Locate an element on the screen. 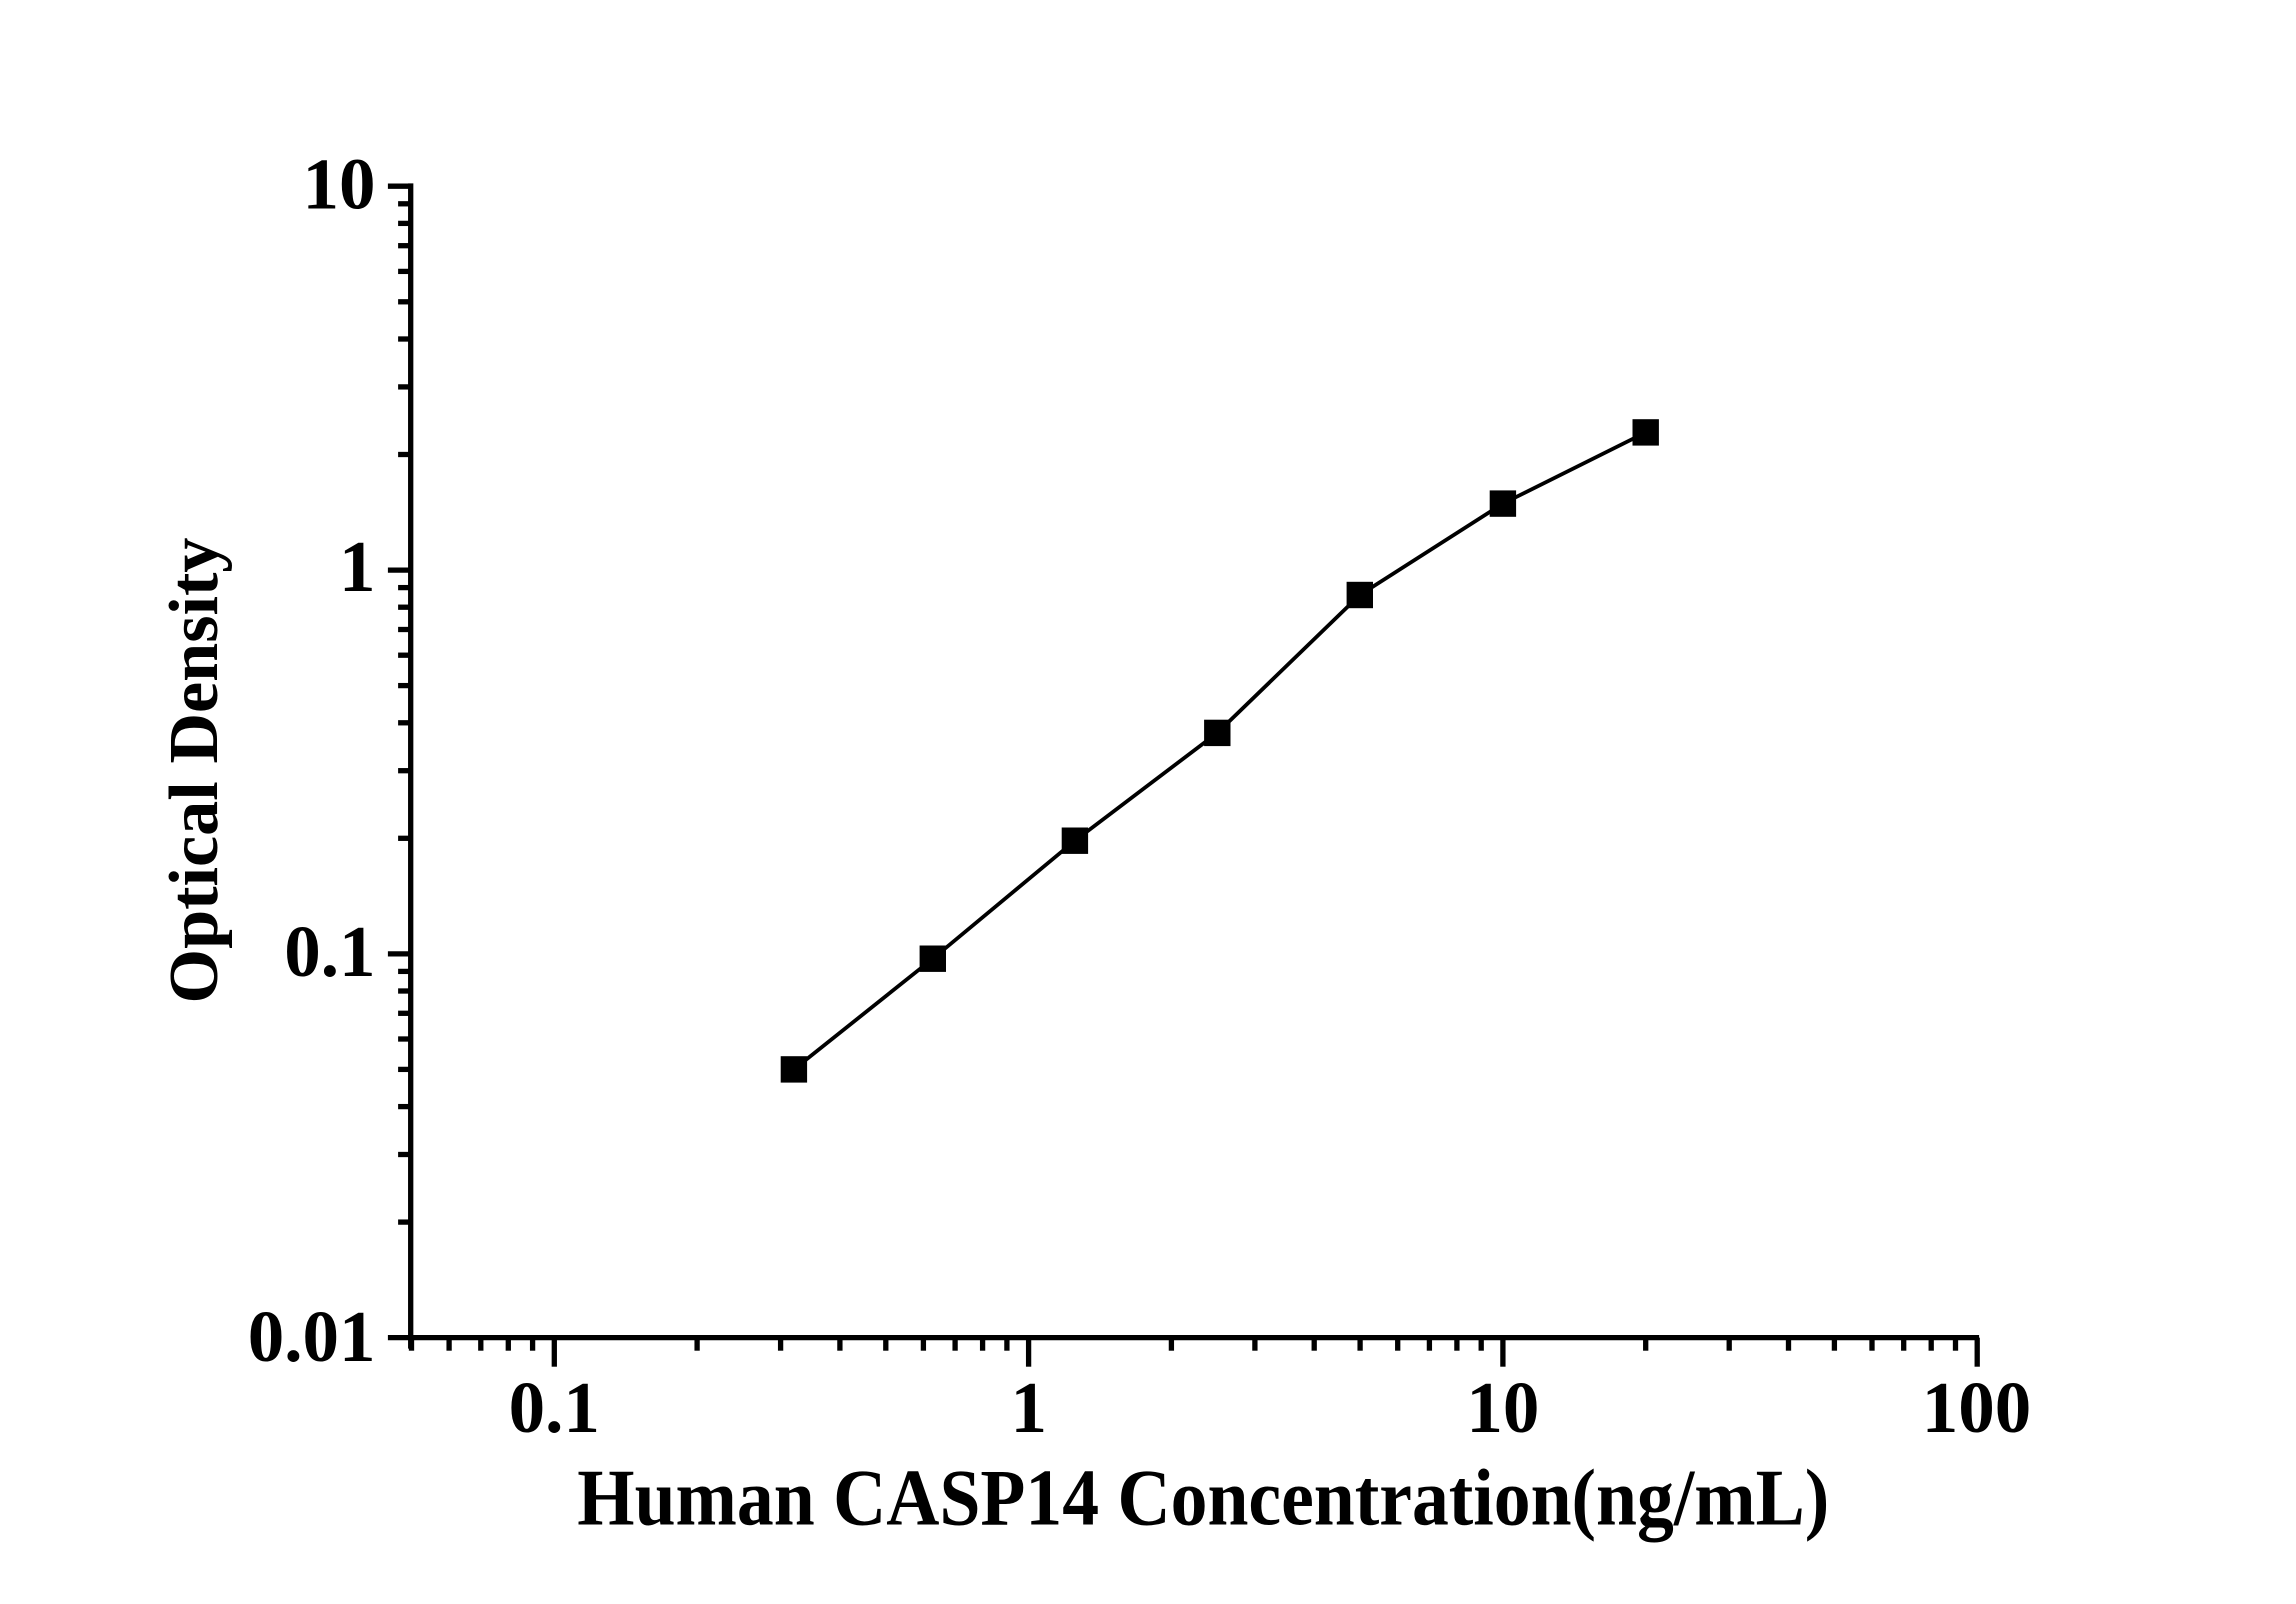 The image size is (2296, 1604). svg-text: Optical Density is located at coordinates (194, 771).